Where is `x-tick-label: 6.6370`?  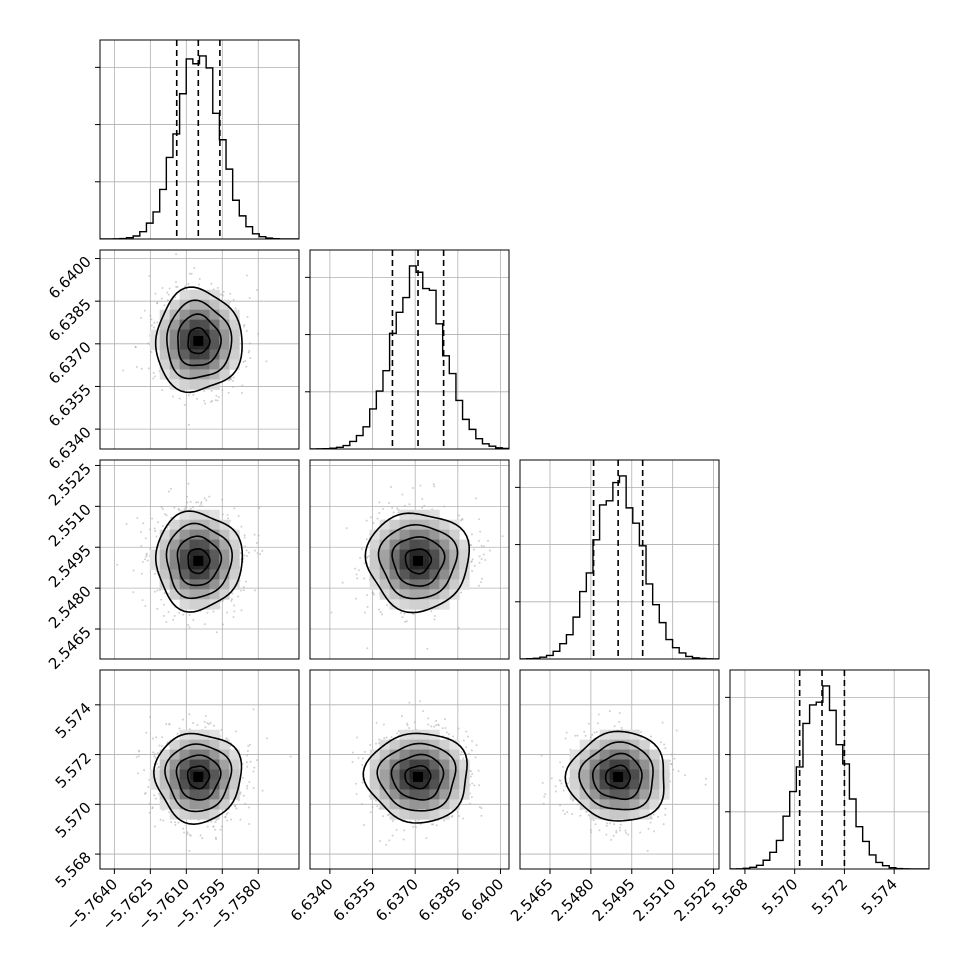 x-tick-label: 6.6370 is located at coordinates (397, 900).